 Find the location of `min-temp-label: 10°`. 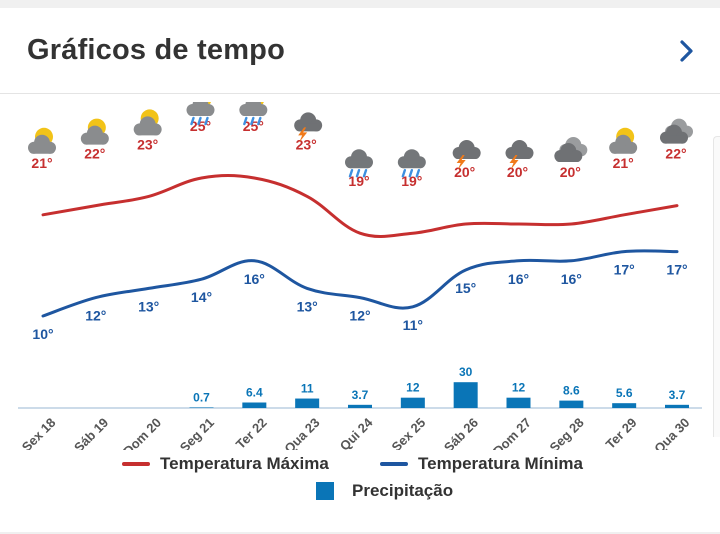

min-temp-label: 10° is located at coordinates (42, 334).